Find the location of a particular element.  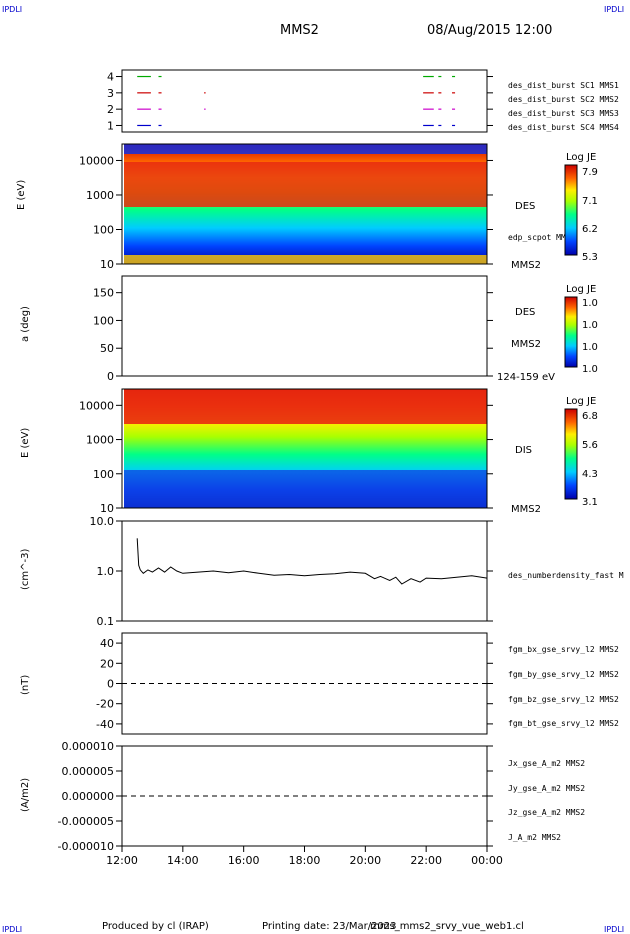

des-y-tick-label: 10 is located at coordinates (107, 264).